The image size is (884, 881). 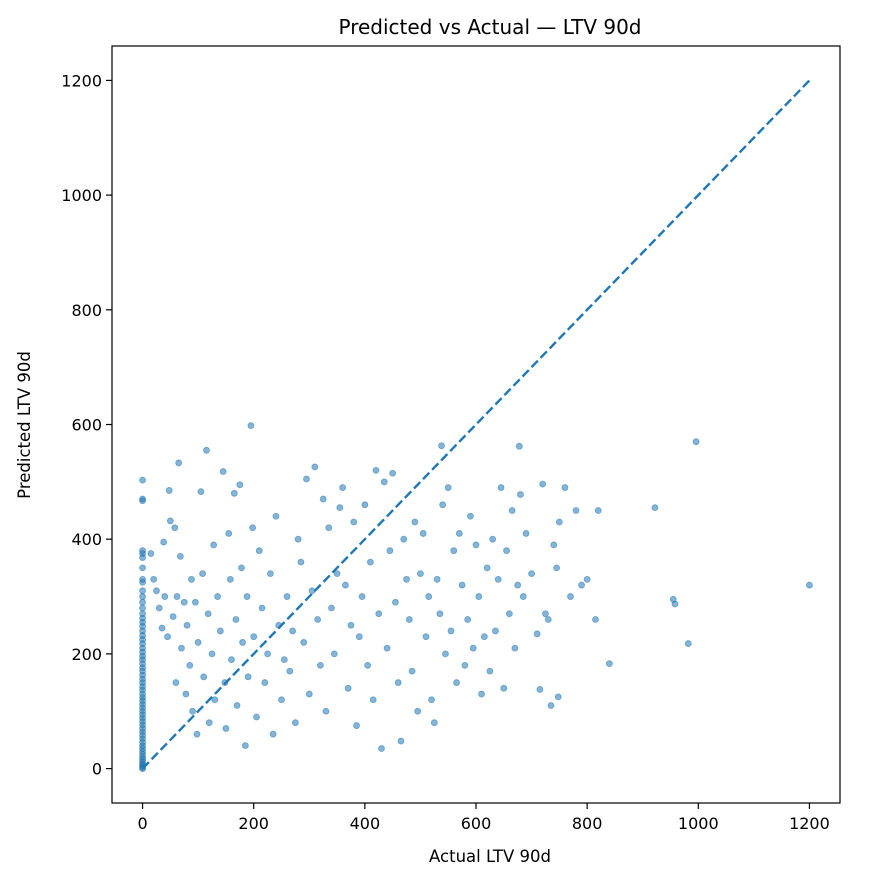 I want to click on y-axis-ticks: 0 200 400 600 800 1000 1200, so click(x=86, y=425).